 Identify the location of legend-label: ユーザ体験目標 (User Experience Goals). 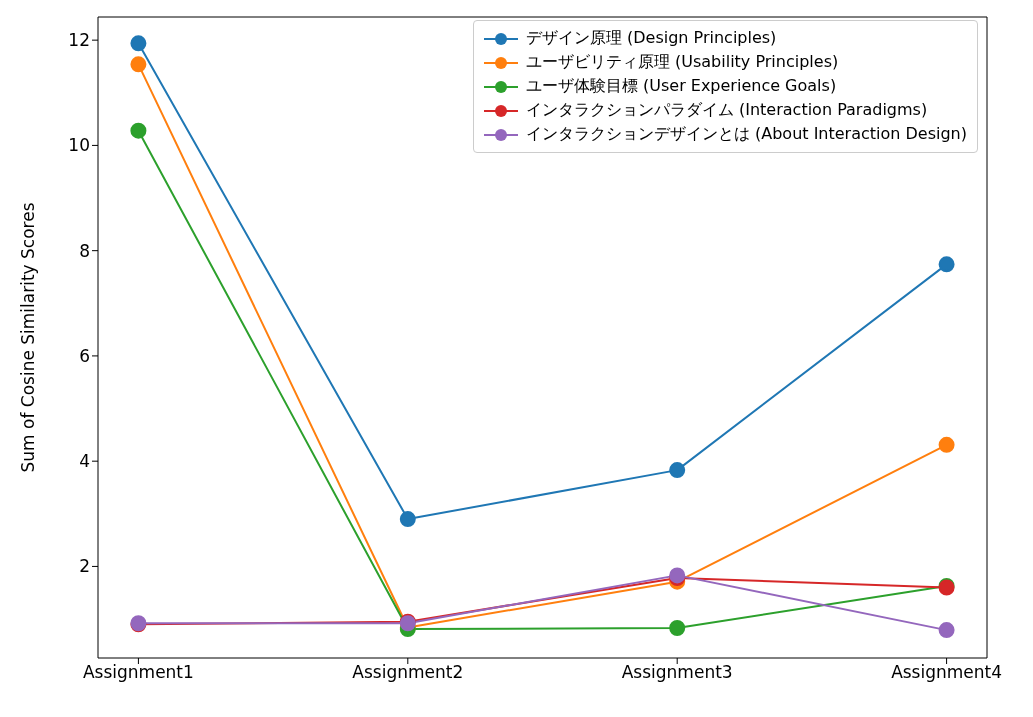
(681, 86).